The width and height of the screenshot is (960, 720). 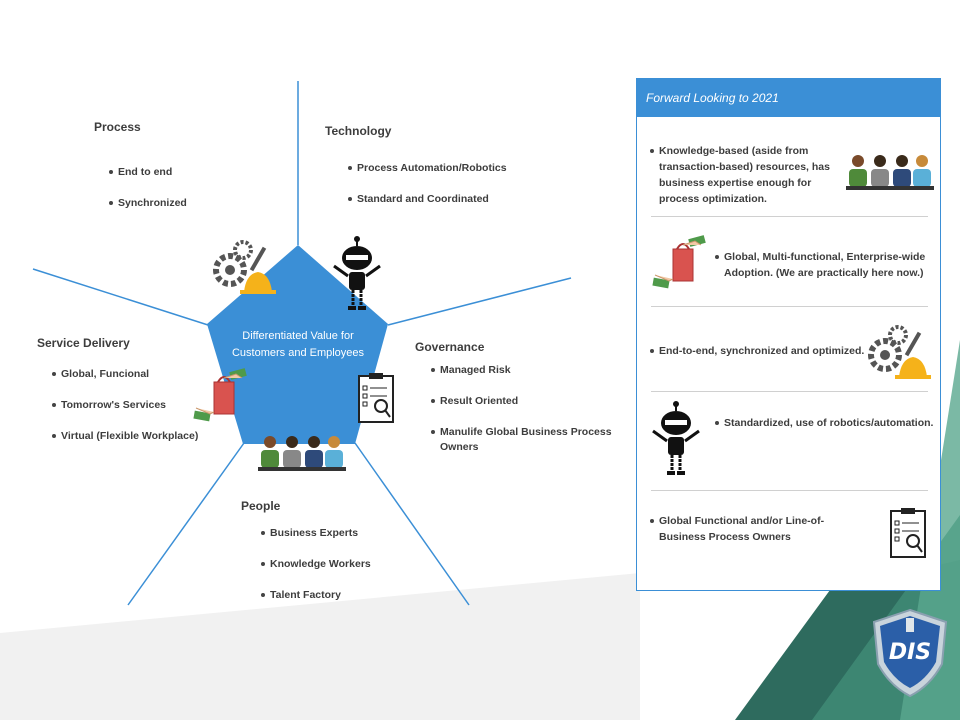 I want to click on shield-logo-icon, so click(x=910, y=653).